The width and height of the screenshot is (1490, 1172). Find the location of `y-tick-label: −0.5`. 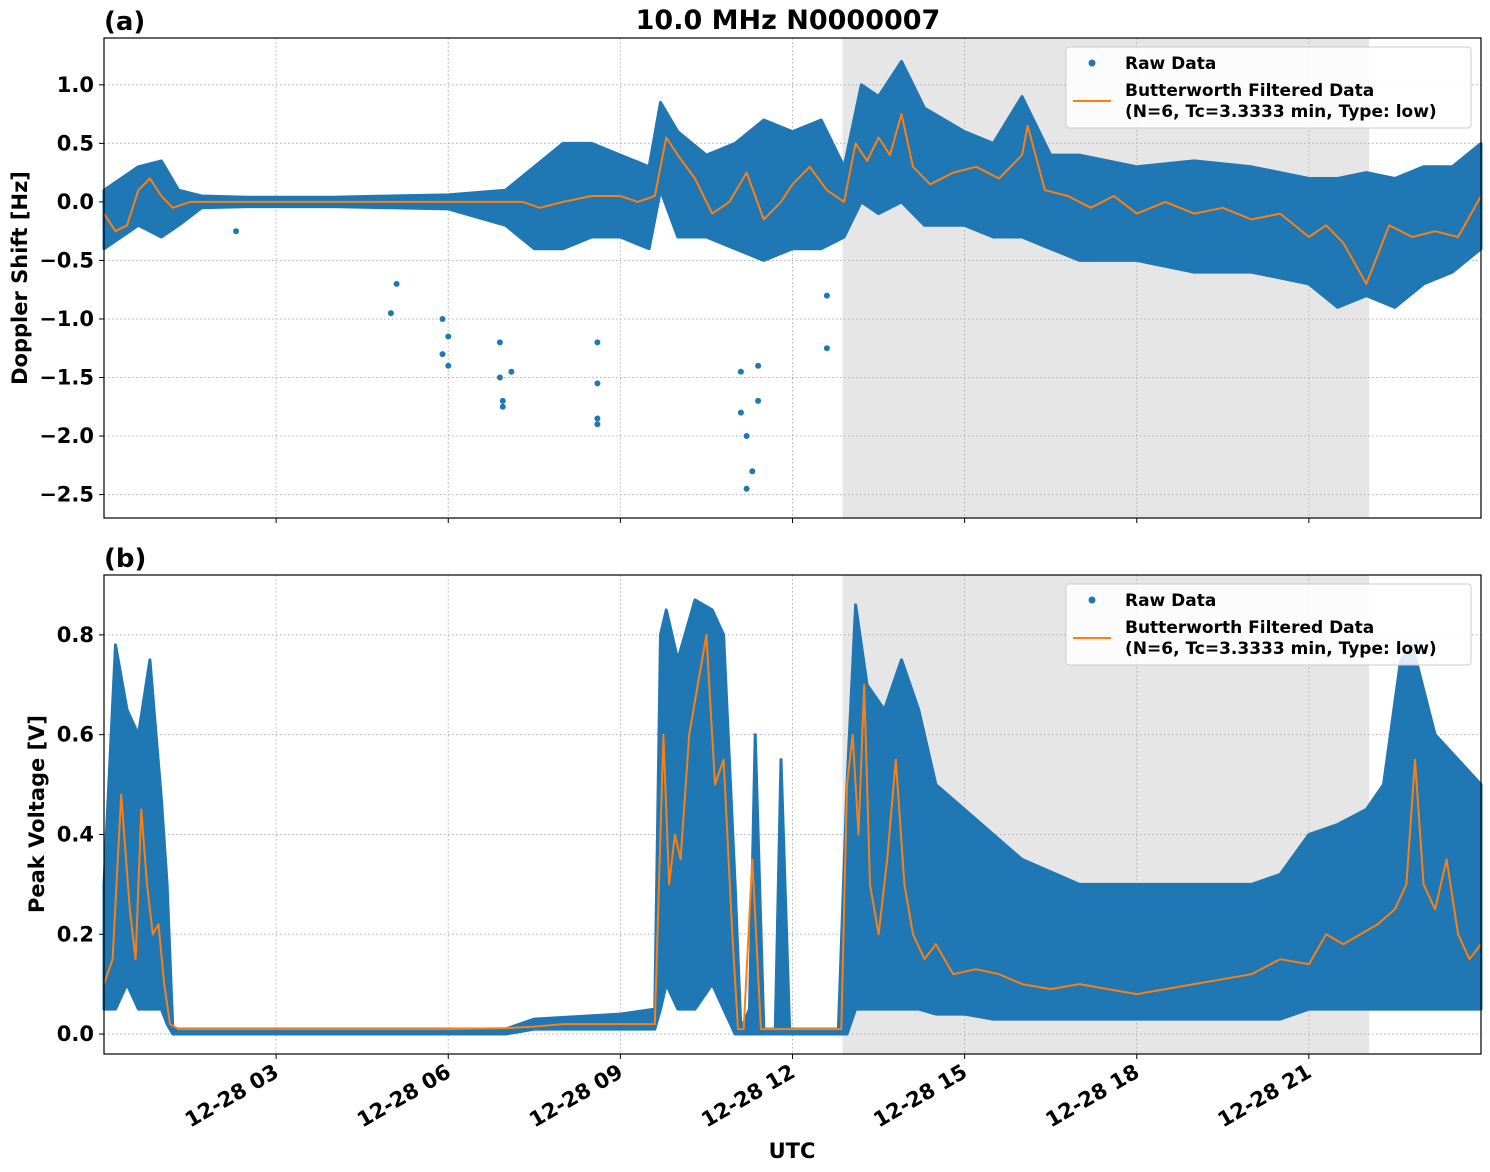

y-tick-label: −0.5 is located at coordinates (66, 260).